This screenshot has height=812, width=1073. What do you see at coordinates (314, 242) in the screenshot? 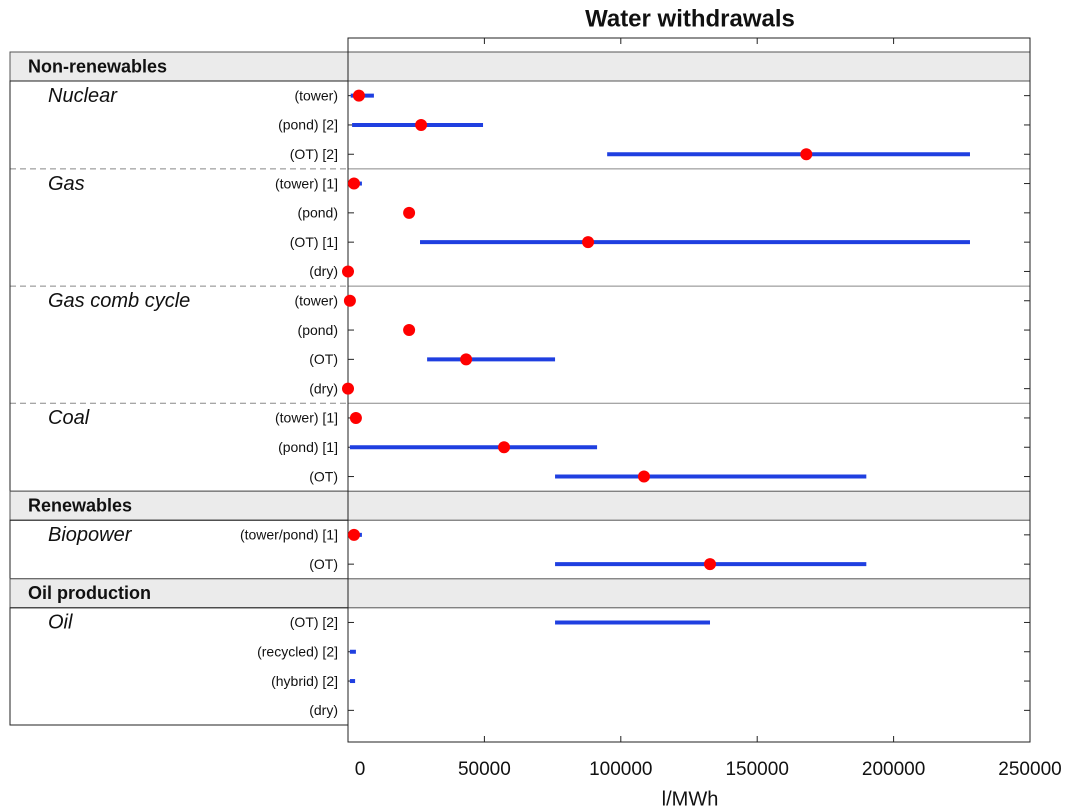
I see `row-label: (OT) [1]` at bounding box center [314, 242].